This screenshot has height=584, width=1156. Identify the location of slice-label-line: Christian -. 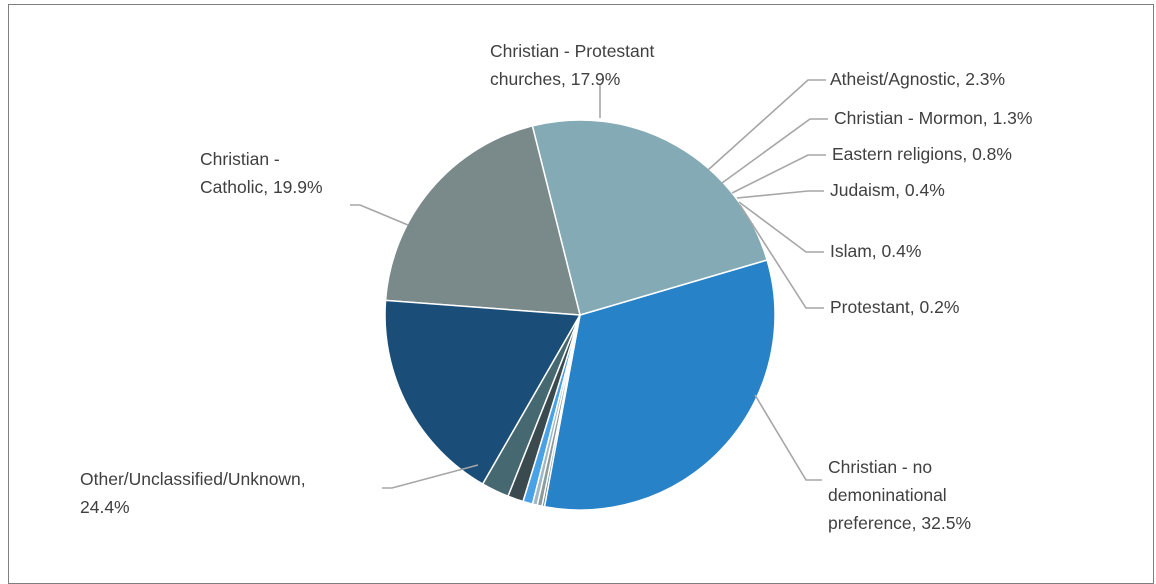
(240, 159).